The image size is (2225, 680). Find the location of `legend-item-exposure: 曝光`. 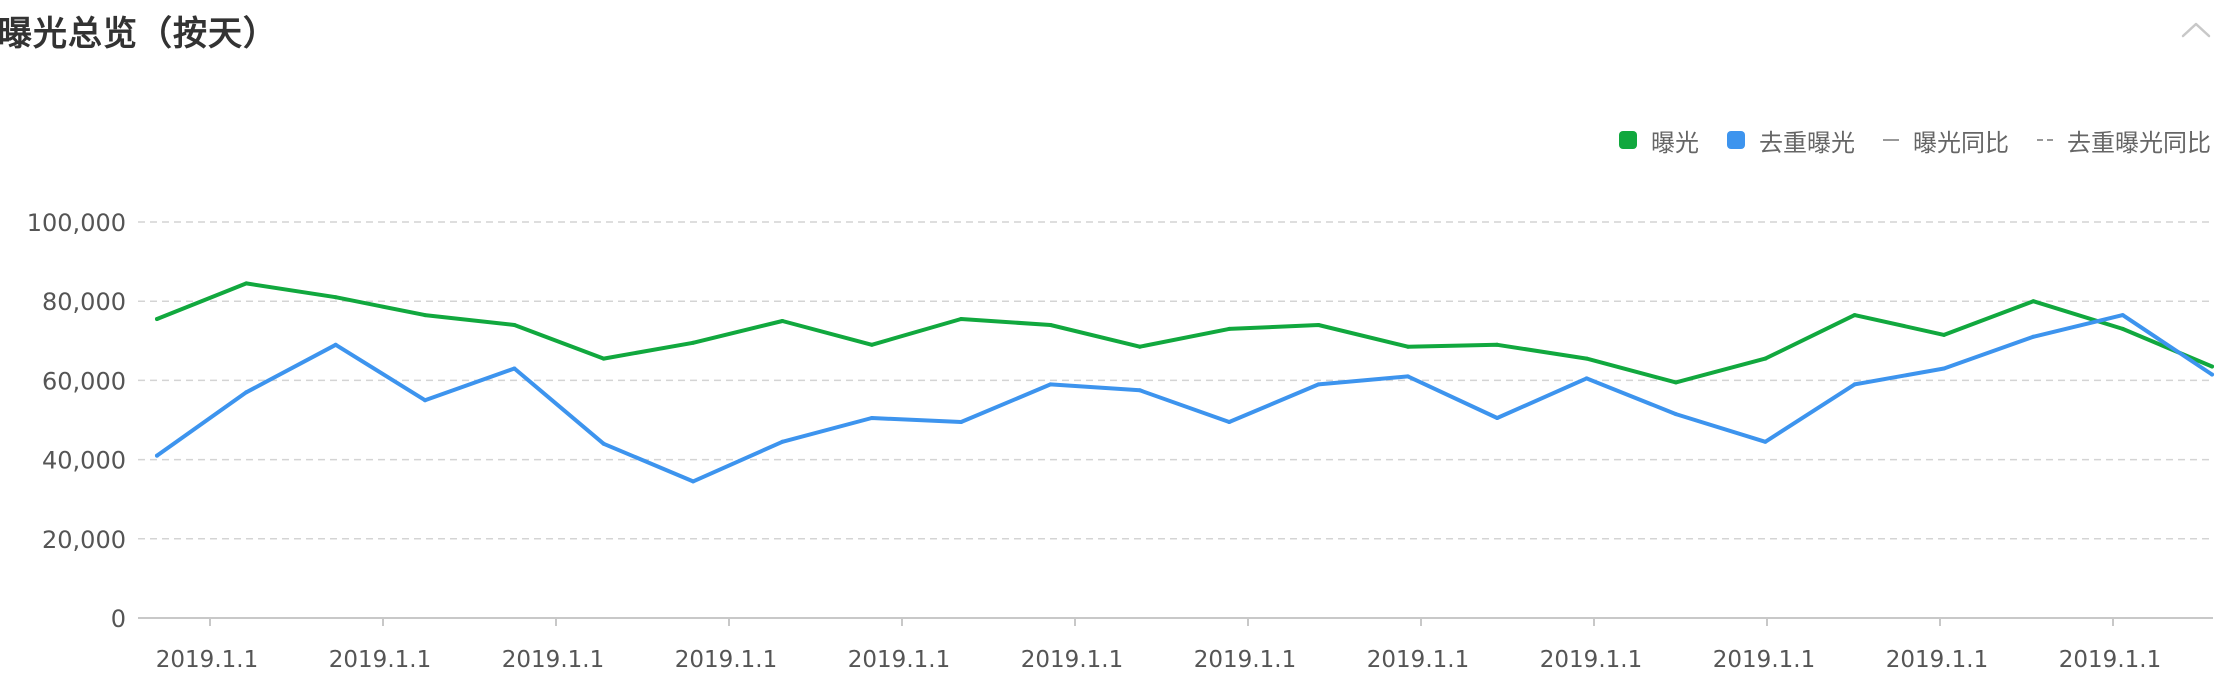

legend-item-exposure: 曝光 is located at coordinates (1659, 140).